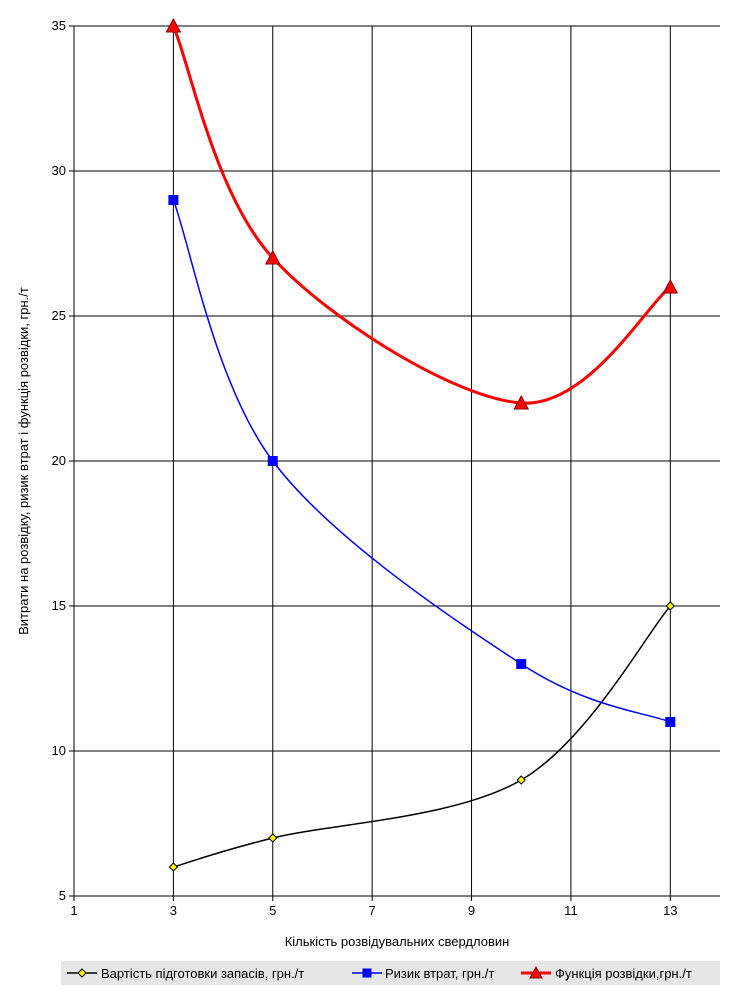 The width and height of the screenshot is (742, 1003). Describe the element at coordinates (272, 910) in the screenshot. I see `x-tick-label: 5` at that location.